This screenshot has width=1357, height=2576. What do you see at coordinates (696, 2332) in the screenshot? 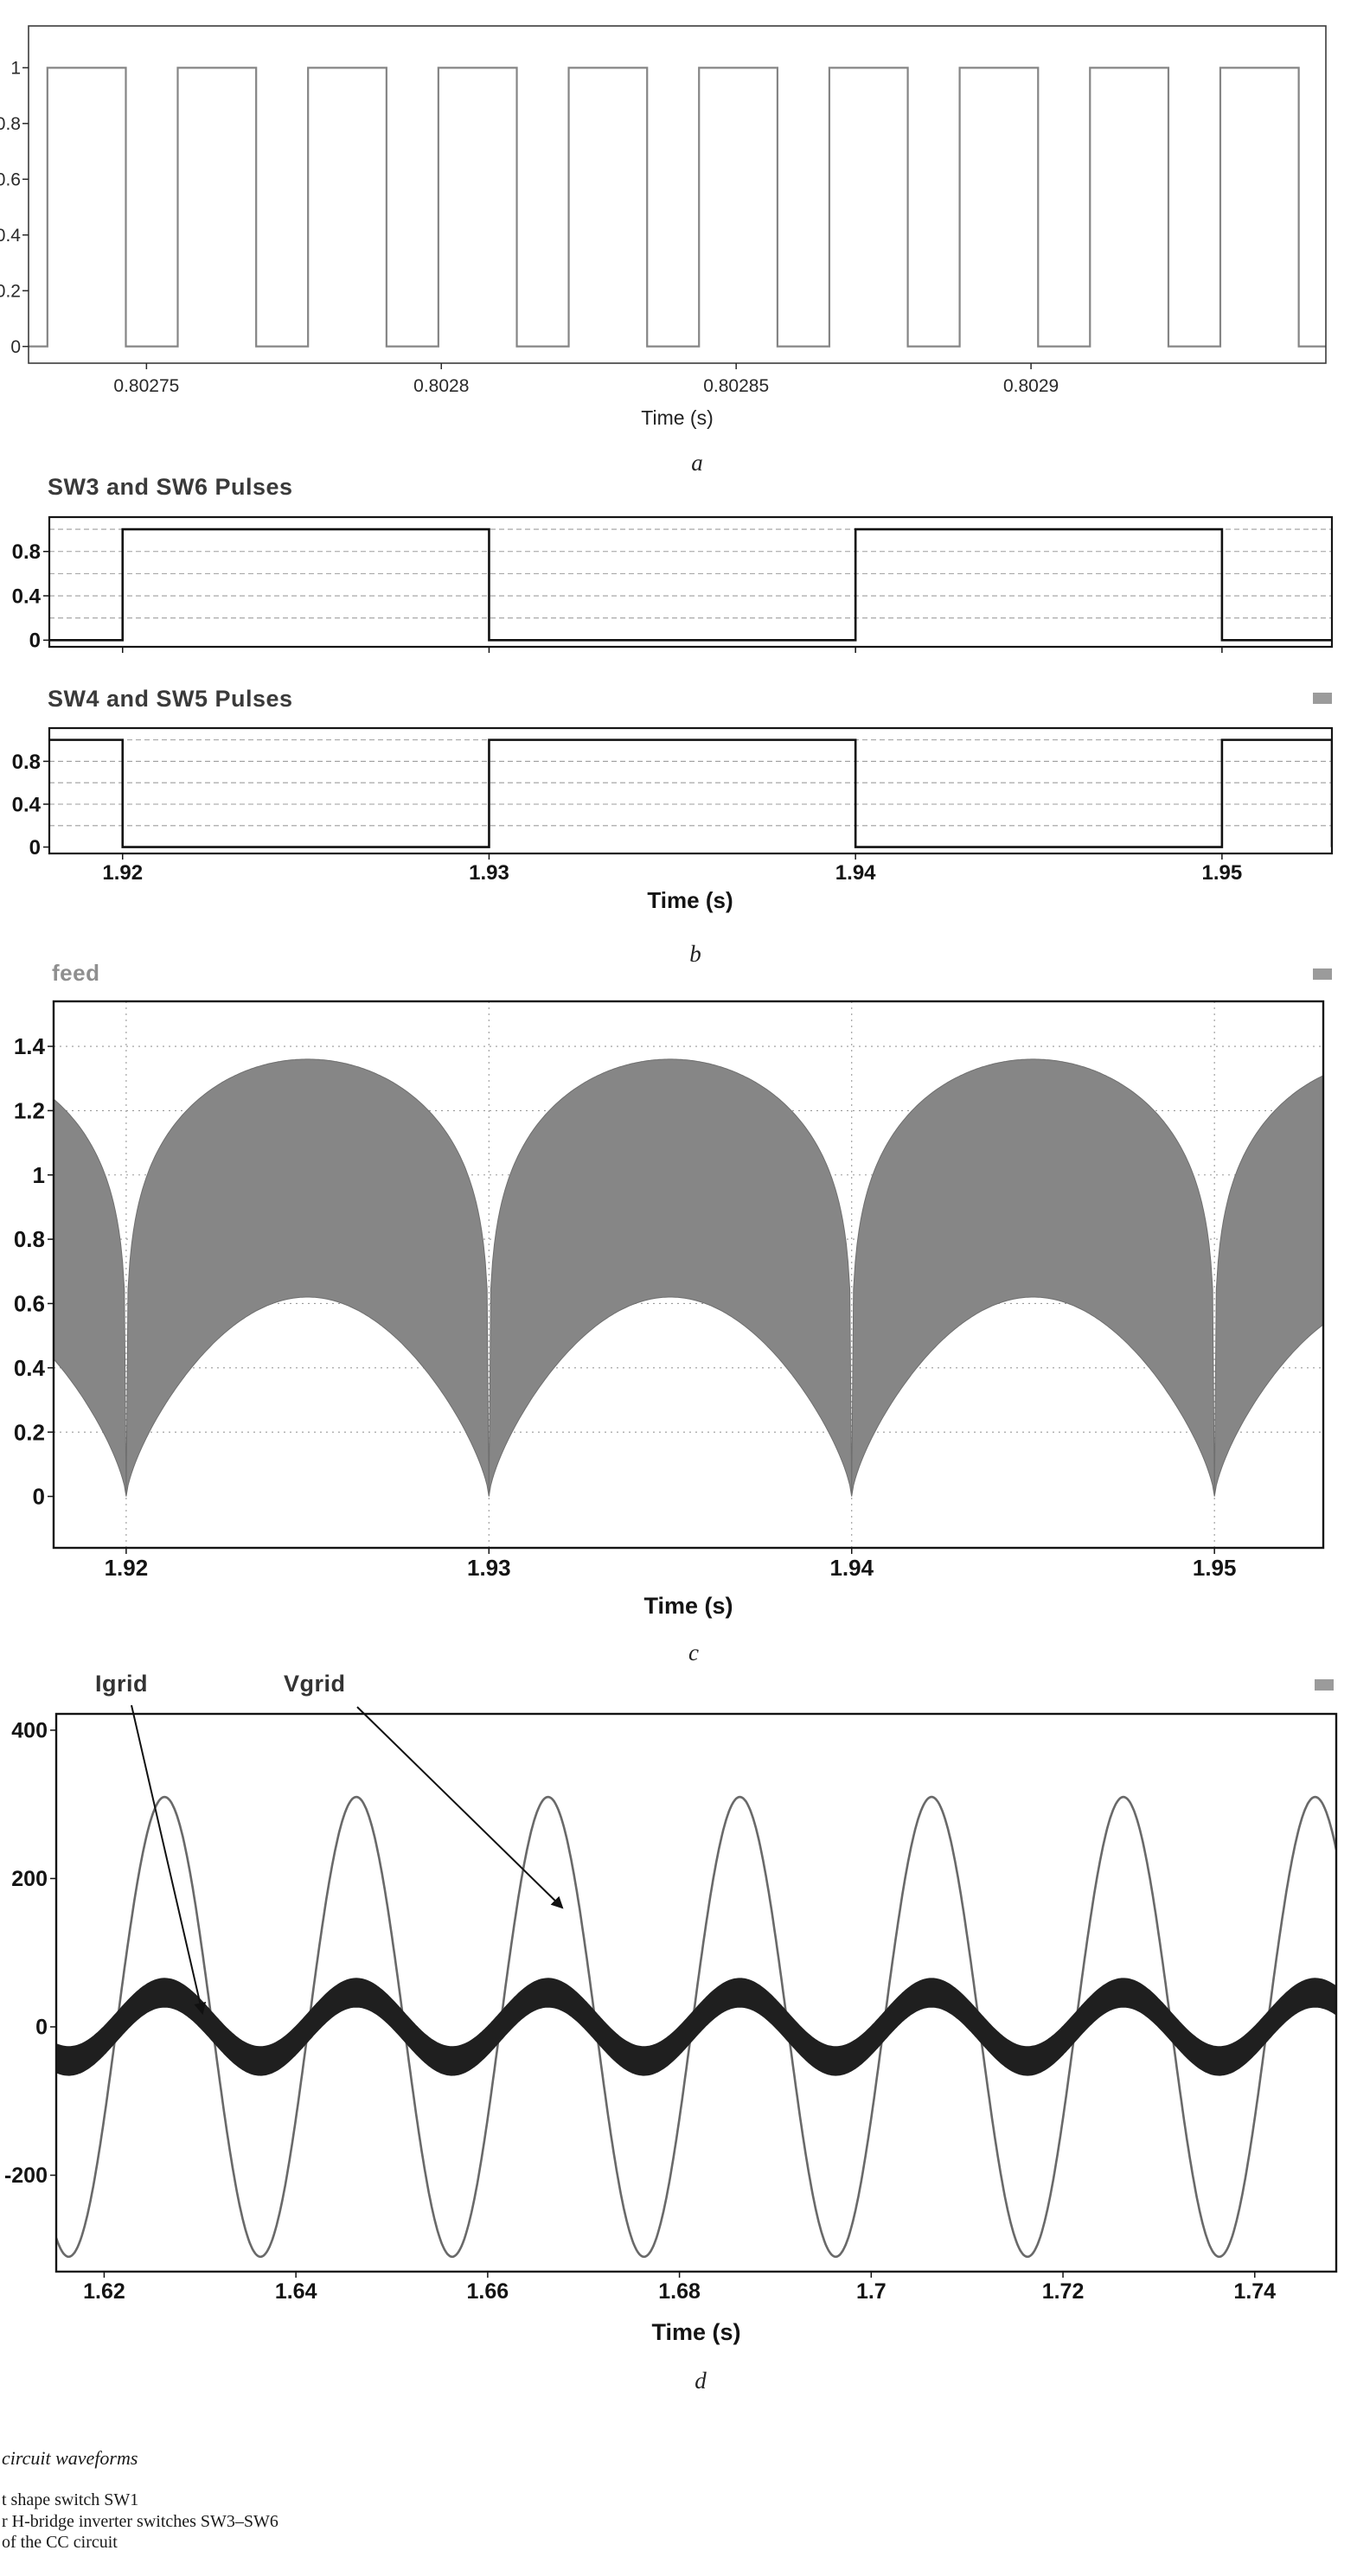
I see `panel-d-xlabel: Time (s)` at bounding box center [696, 2332].